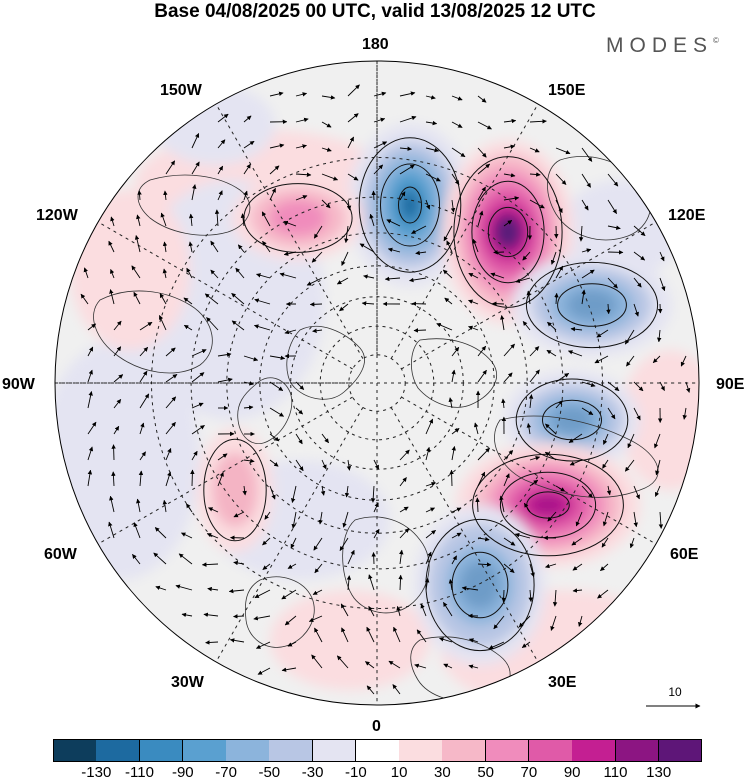 The height and width of the screenshot is (783, 750). What do you see at coordinates (350, 640) in the screenshot?
I see `anomaly-patch` at bounding box center [350, 640].